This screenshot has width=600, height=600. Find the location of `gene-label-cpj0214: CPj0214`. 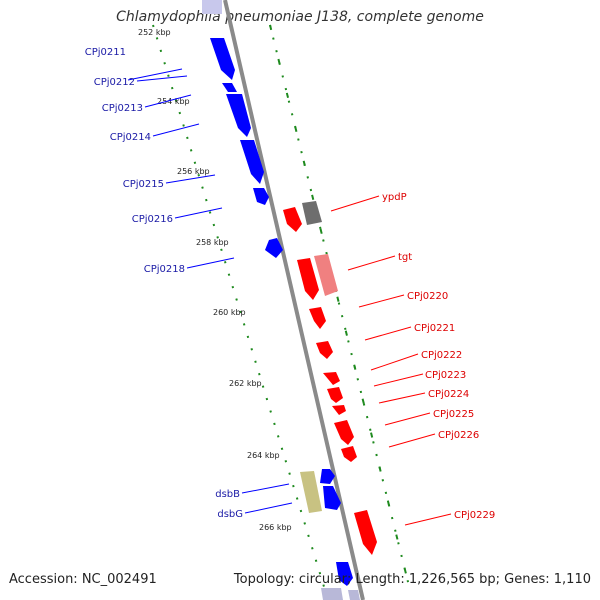

gene-label-cpj0214: CPj0214 is located at coordinates (130, 137).